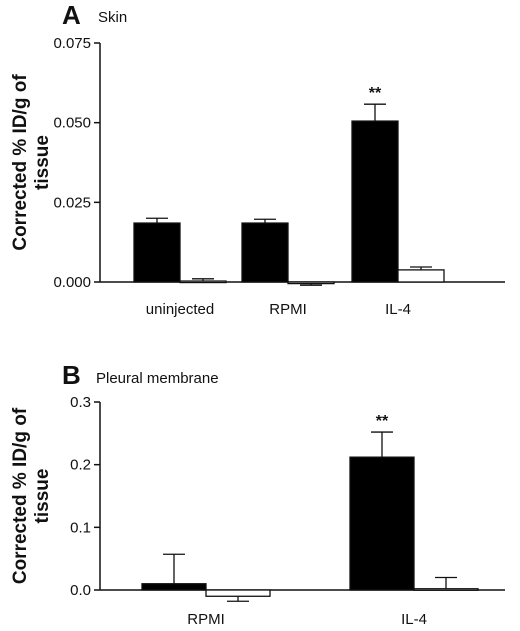 The width and height of the screenshot is (520, 631). I want to click on panel-a-y-tick-label: 0.025, so click(72, 202).